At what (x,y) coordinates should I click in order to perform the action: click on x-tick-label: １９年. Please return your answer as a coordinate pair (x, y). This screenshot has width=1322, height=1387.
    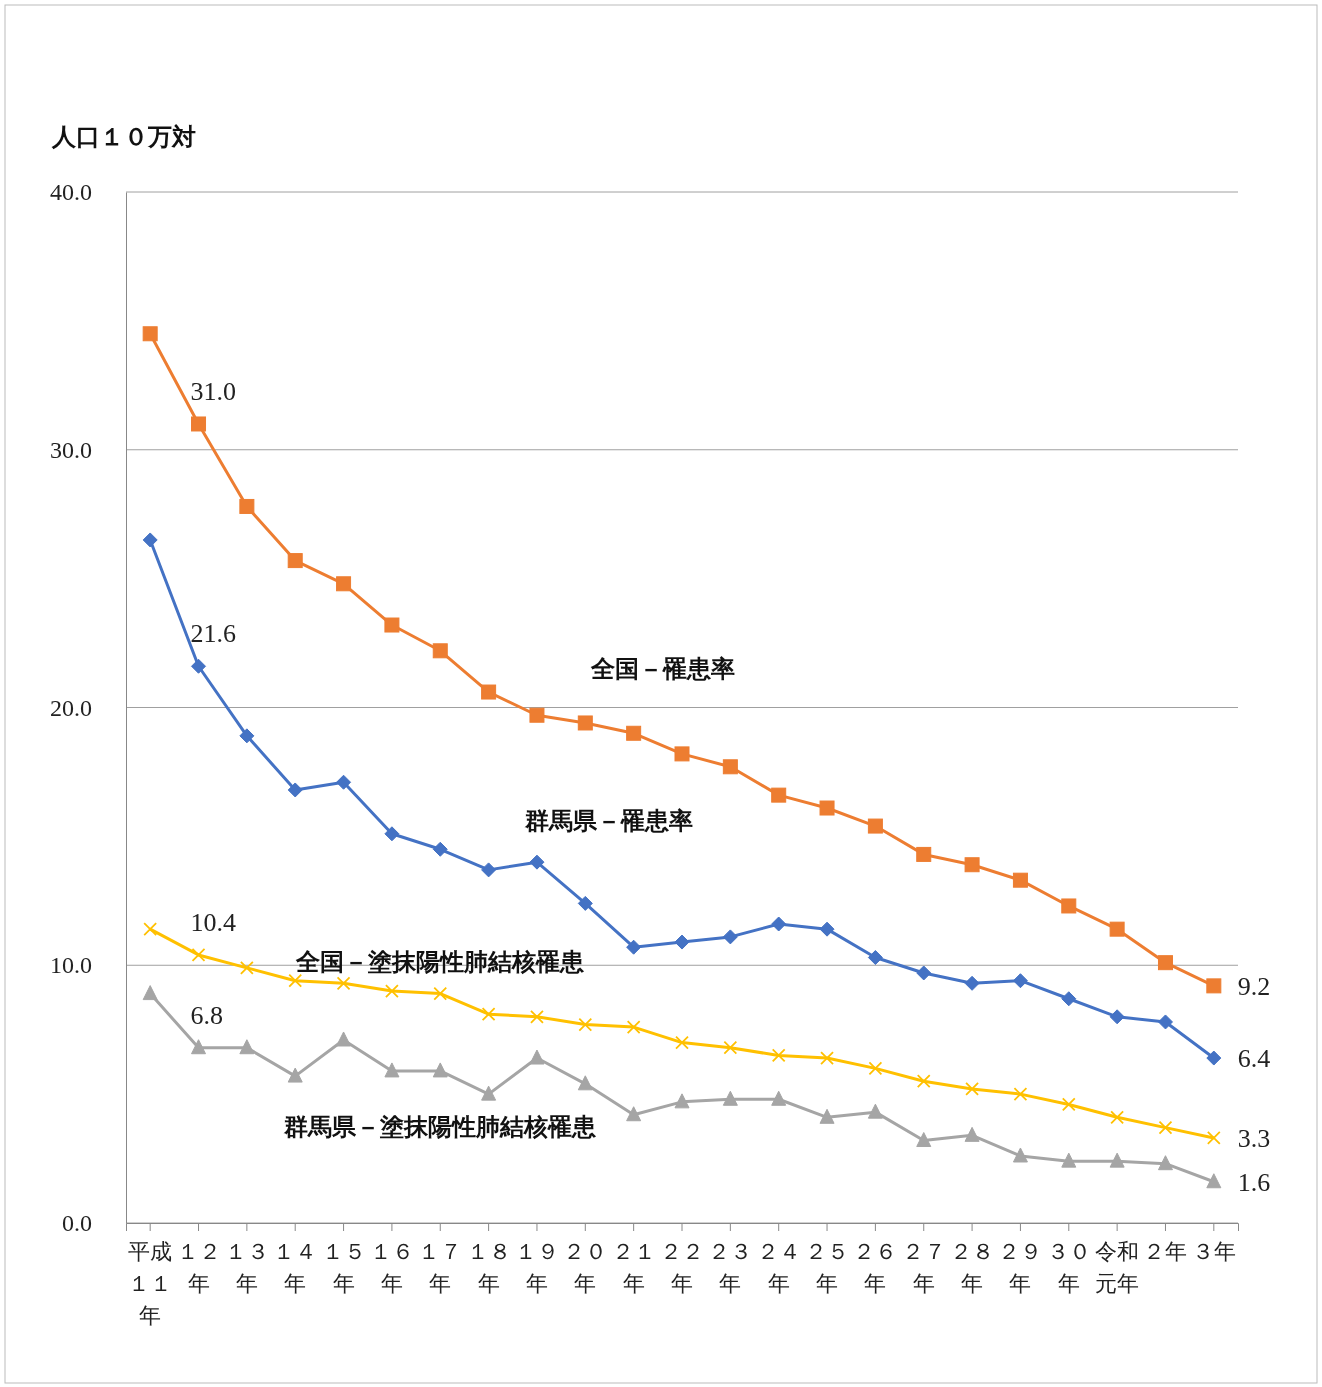
    Looking at the image, I should click on (536, 1267).